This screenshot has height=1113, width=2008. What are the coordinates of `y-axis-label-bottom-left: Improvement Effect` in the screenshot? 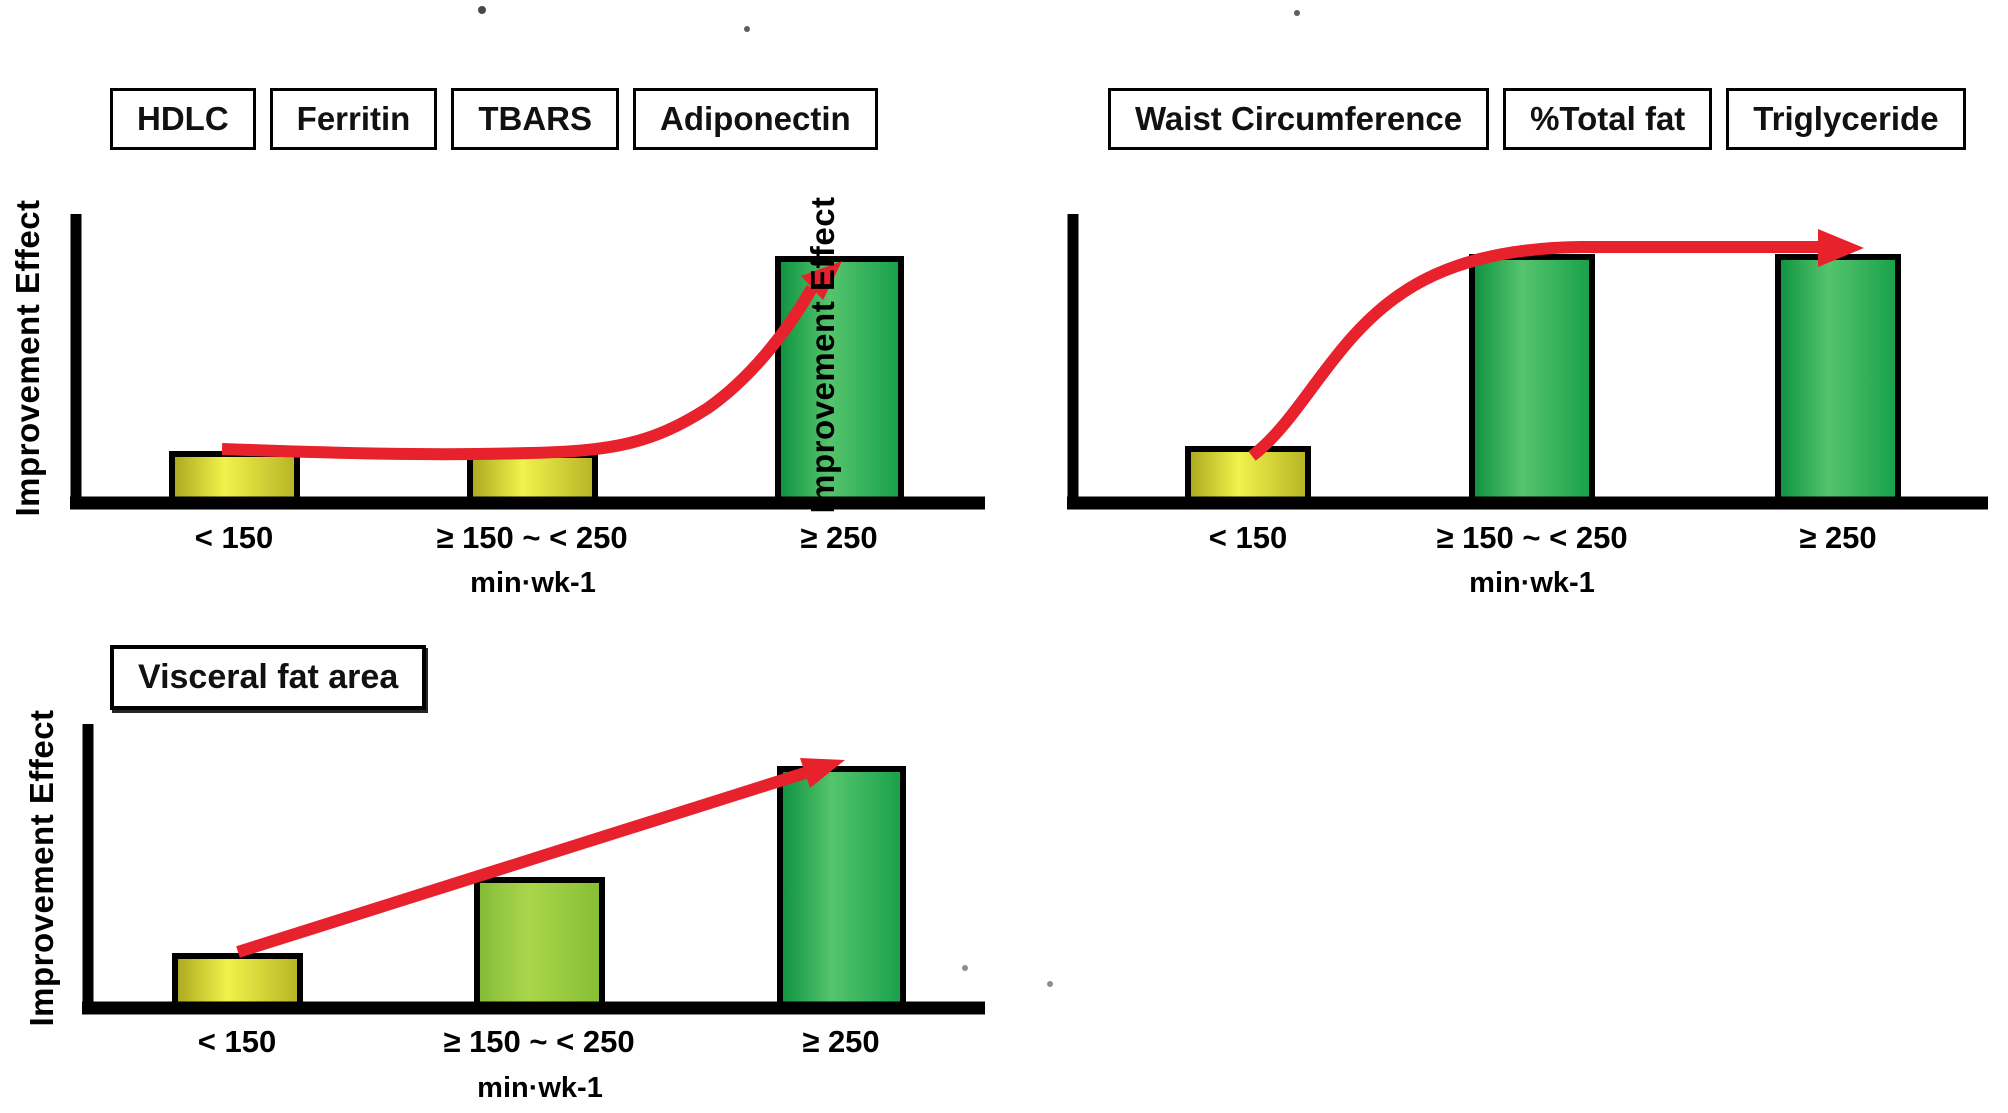 It's located at (41, 868).